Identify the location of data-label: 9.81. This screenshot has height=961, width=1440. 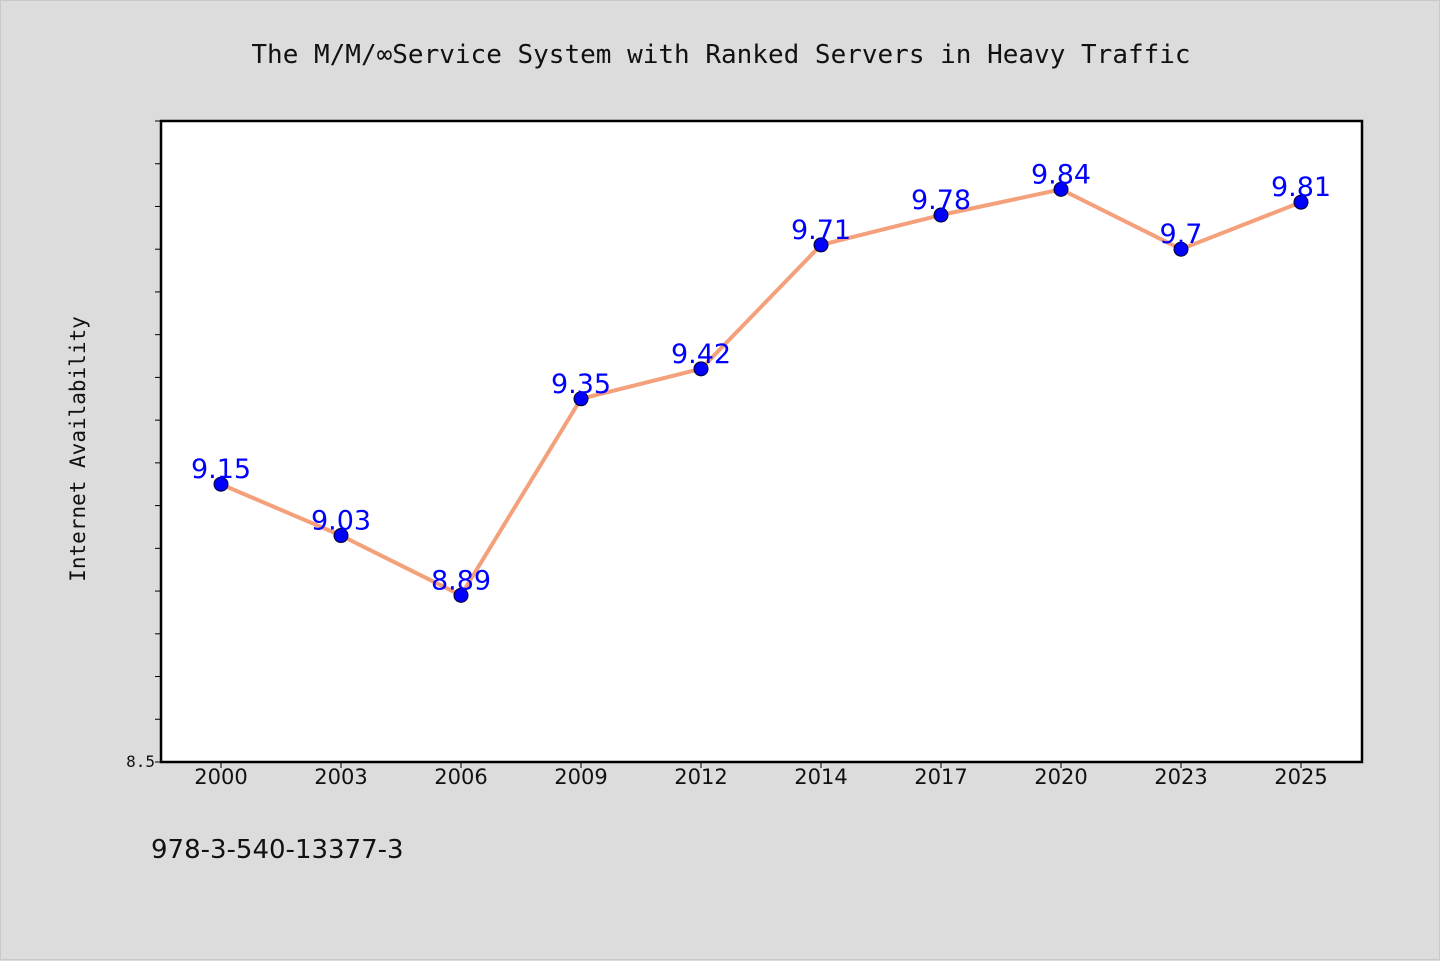
(1301, 187).